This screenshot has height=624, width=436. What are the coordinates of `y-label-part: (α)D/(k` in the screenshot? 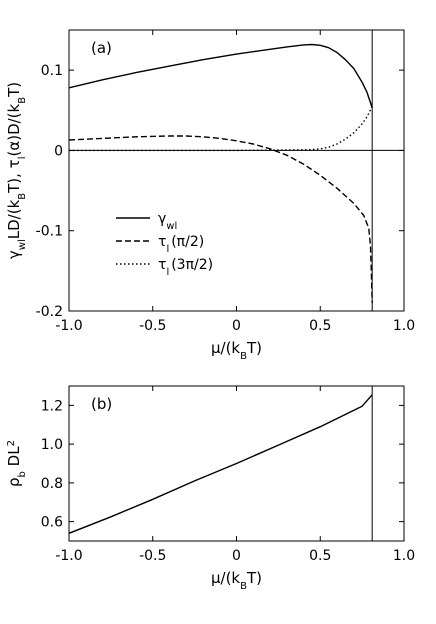 It's located at (14, 129).